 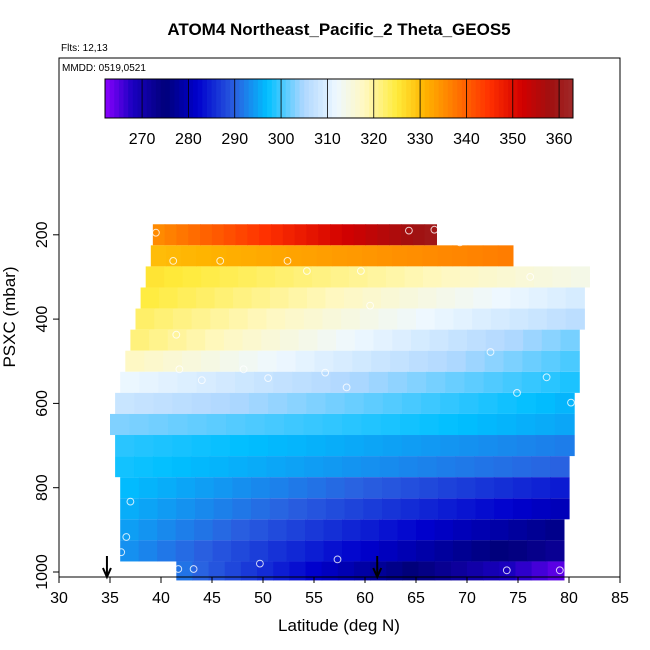 I want to click on colorbar-tick-label: 310, so click(x=327, y=139).